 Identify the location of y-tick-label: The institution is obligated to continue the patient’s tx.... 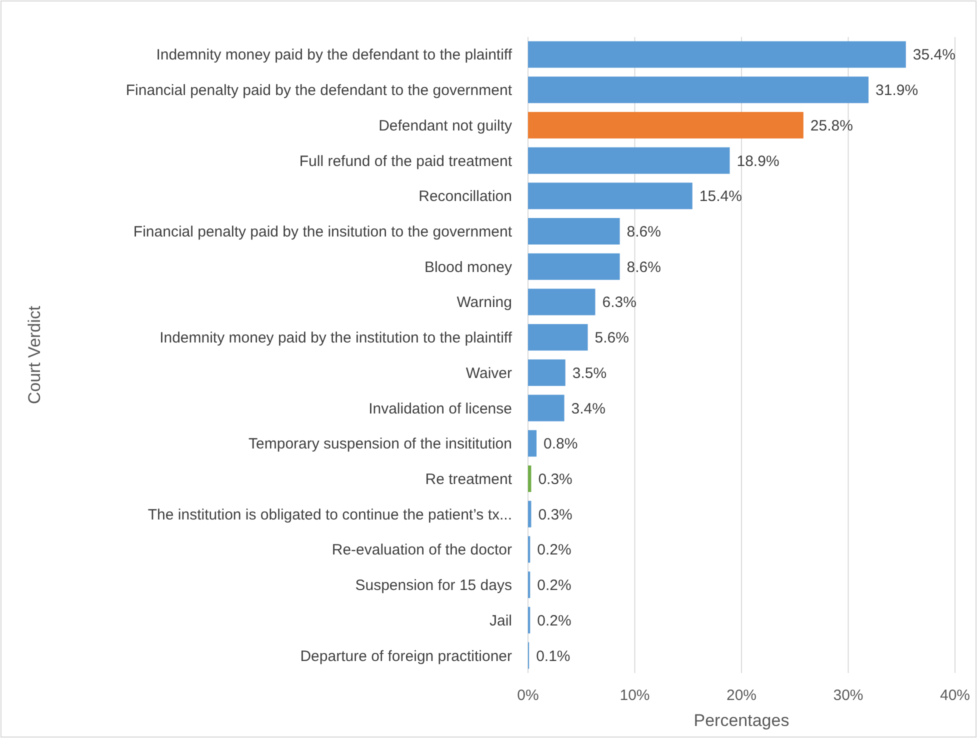
(330, 515).